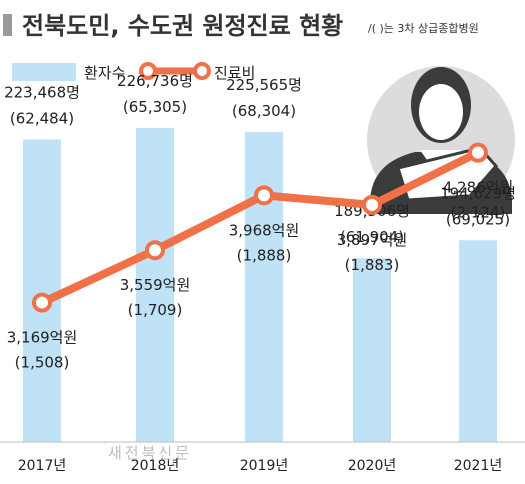 Image resolution: width=525 pixels, height=484 pixels. Describe the element at coordinates (264, 466) in the screenshot. I see `x-tick-label: 2019년` at that location.